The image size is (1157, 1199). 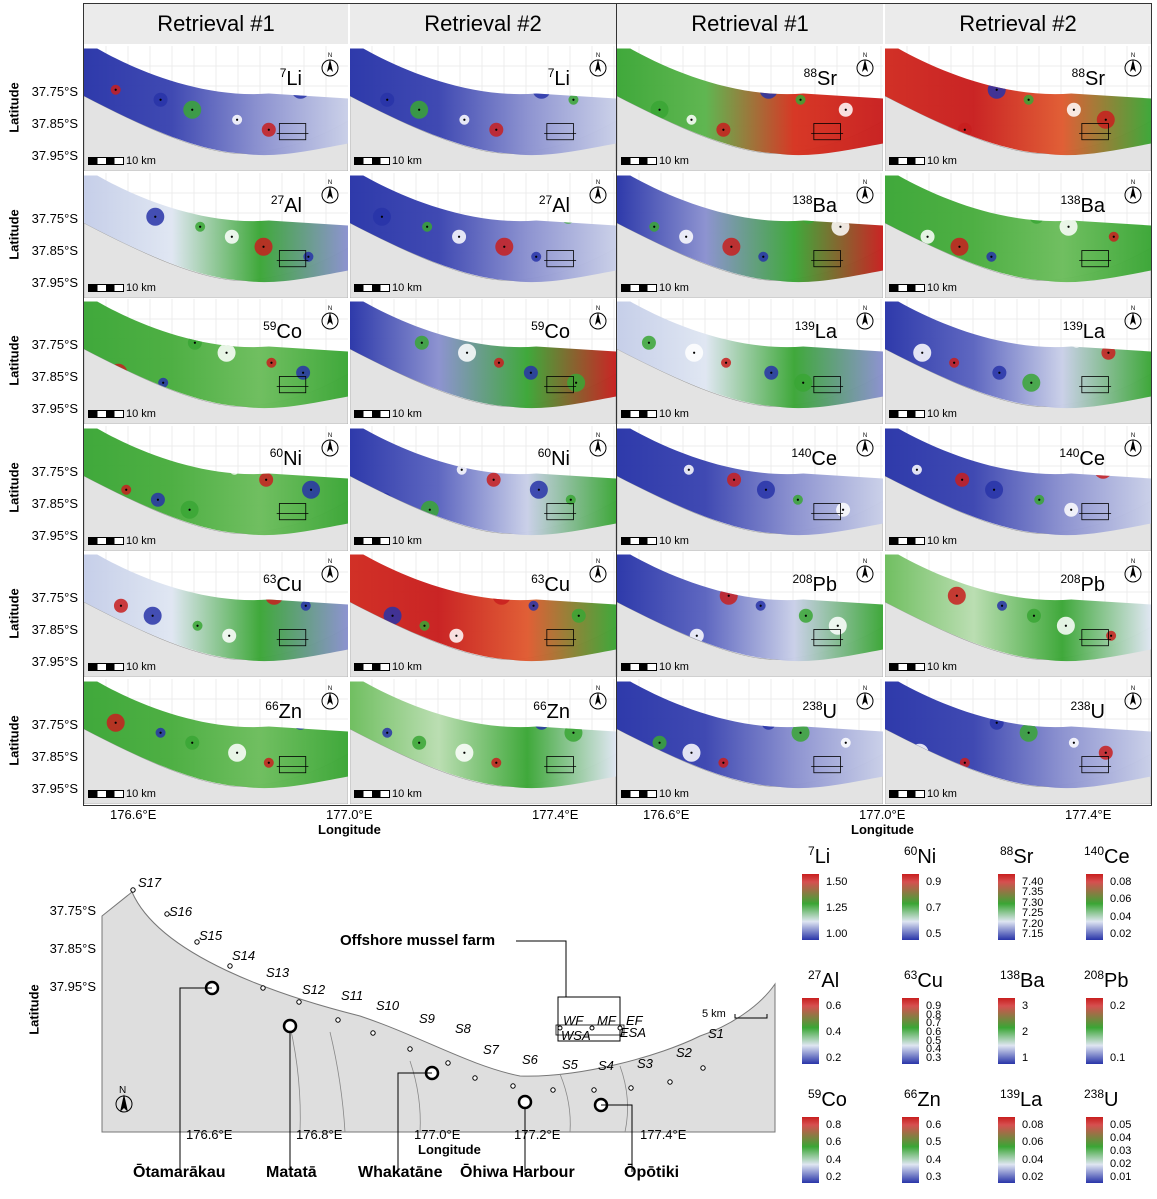 I want to click on lat-tick-label: 37.75°S, so click(x=54, y=218).